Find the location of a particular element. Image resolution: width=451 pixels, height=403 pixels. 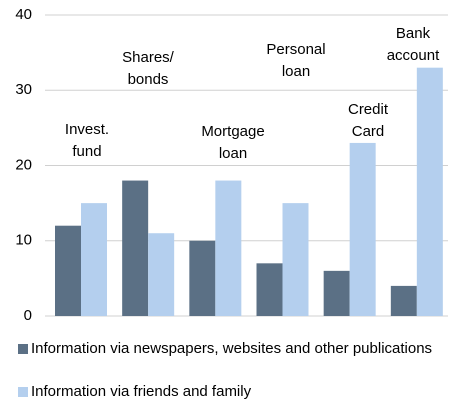

category-label: account is located at coordinates (413, 55).